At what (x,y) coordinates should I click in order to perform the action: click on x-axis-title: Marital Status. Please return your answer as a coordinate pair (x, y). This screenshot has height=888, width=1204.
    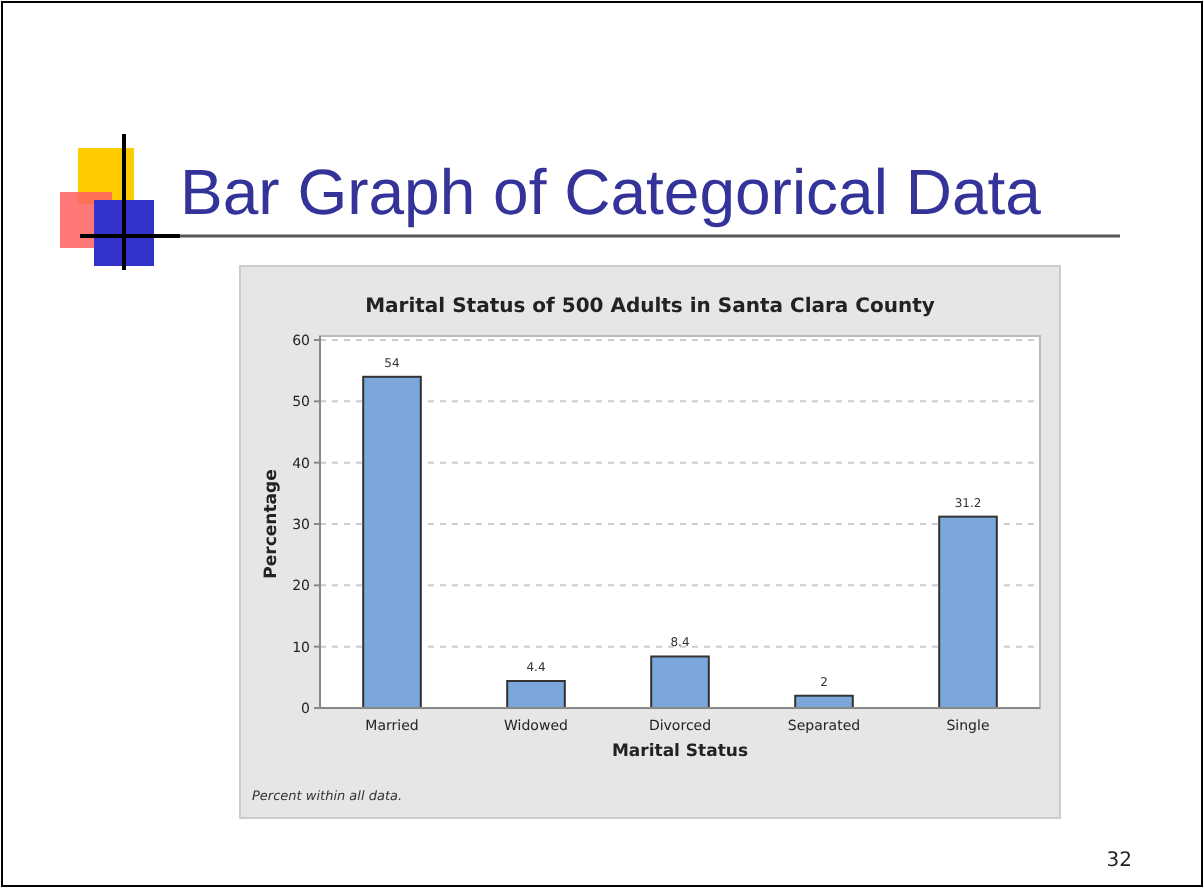
    Looking at the image, I should click on (680, 752).